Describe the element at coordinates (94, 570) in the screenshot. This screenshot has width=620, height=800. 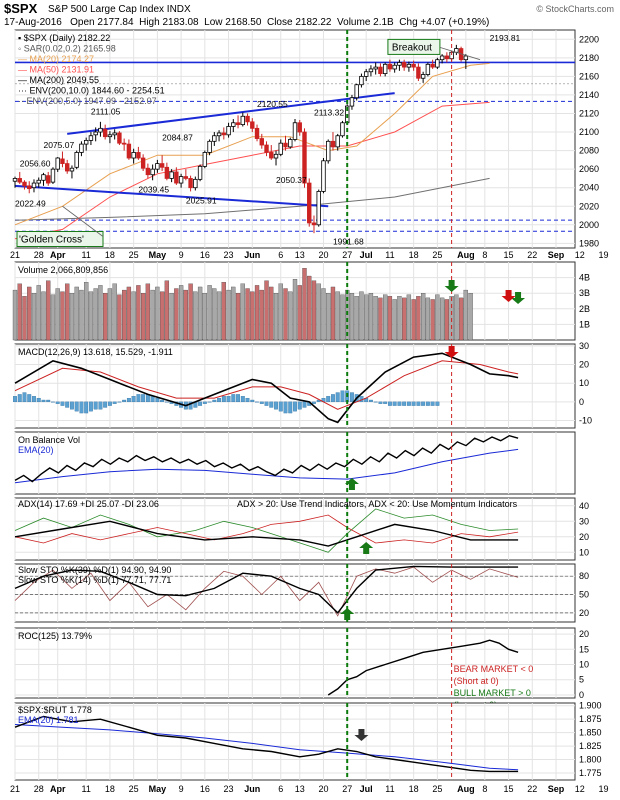
I see `stochastics-title-a: Slow STO %K(39) %D(1) 94.90, 94.90` at that location.